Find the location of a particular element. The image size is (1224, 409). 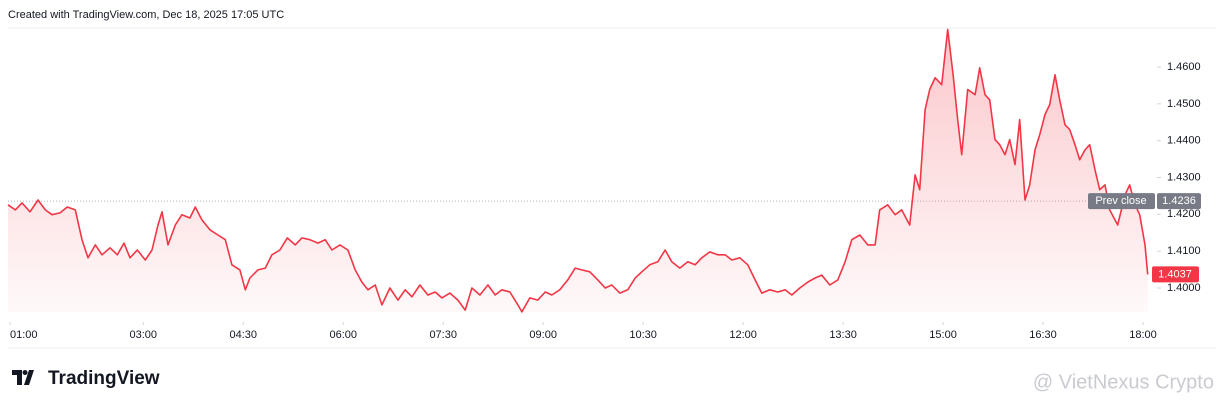

y-tick-label: 1.4600 is located at coordinates (1184, 67).